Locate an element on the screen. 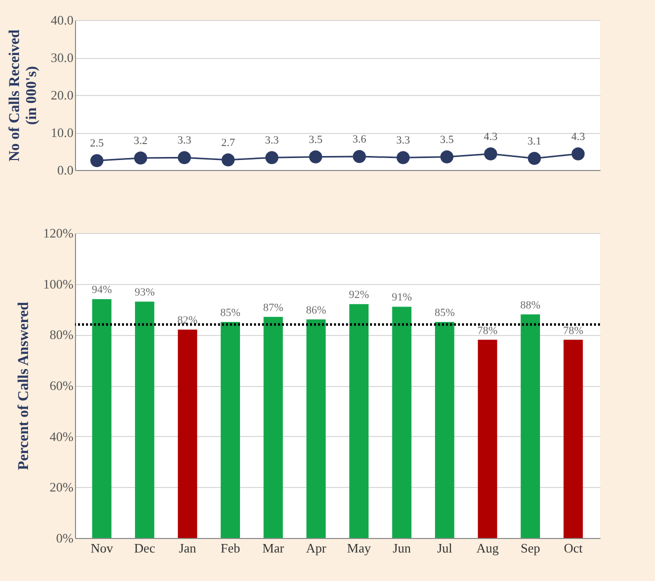 The height and width of the screenshot is (581, 655). x-tick-label: Jan is located at coordinates (187, 548).